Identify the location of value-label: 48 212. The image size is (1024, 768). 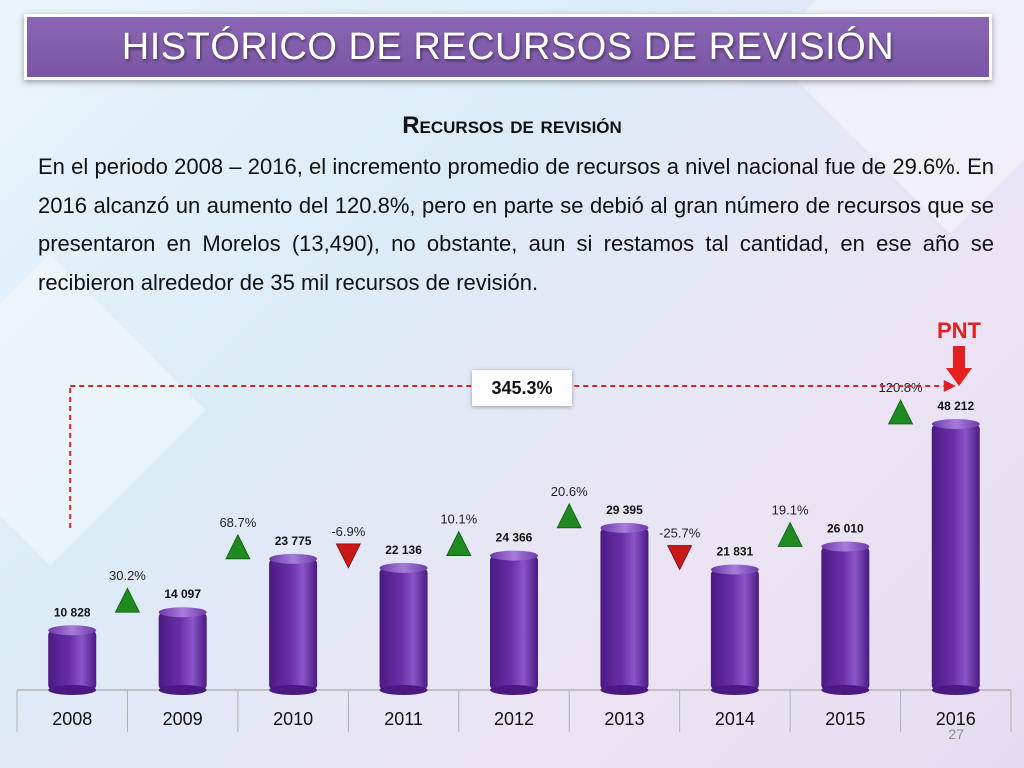
(955, 406).